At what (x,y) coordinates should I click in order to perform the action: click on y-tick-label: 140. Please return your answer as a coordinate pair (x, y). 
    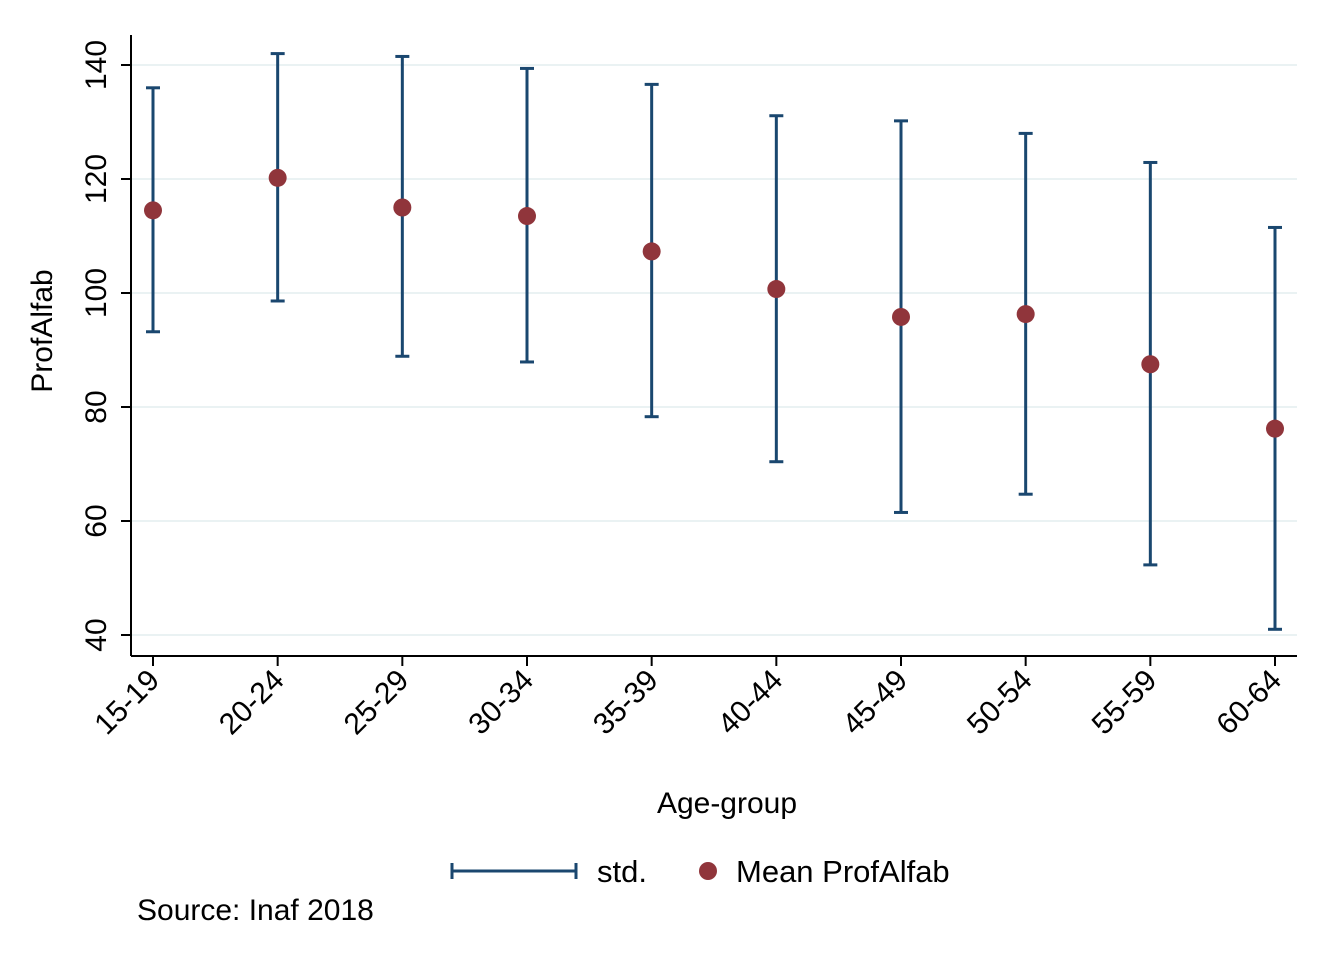
    Looking at the image, I should click on (96, 65).